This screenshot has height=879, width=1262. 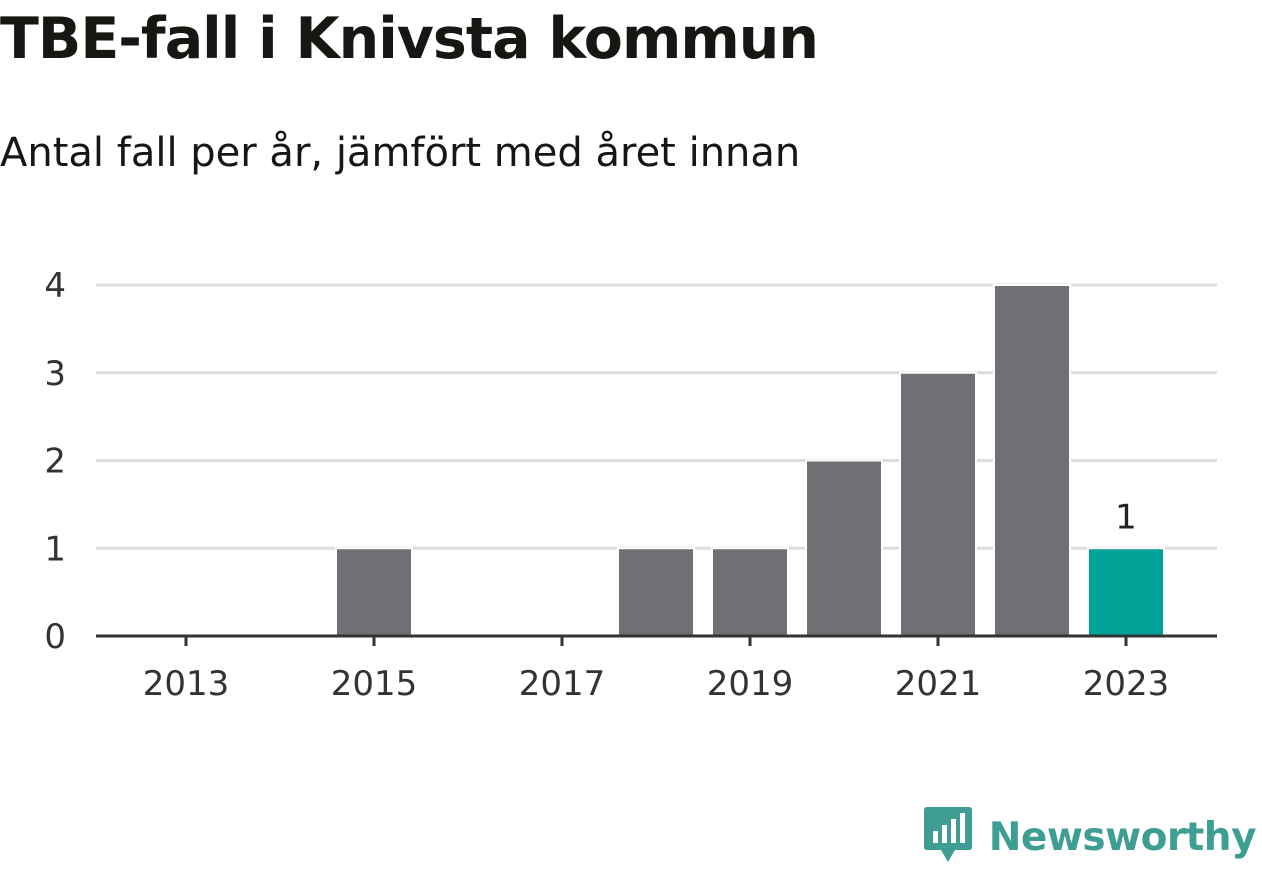 What do you see at coordinates (1126, 684) in the screenshot?
I see `x-tick-label: 2023` at bounding box center [1126, 684].